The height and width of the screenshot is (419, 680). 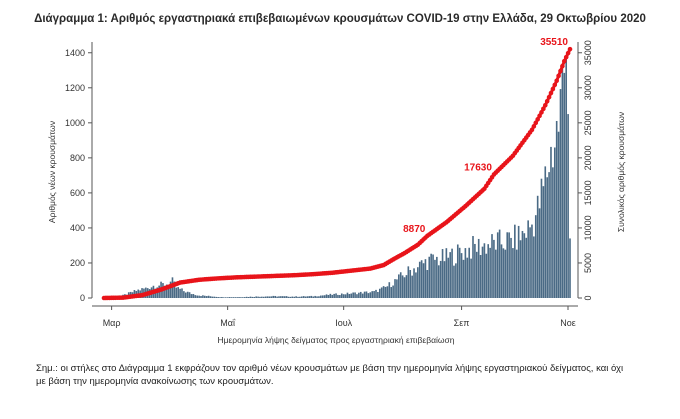 What do you see at coordinates (588, 122) in the screenshot?
I see `y2-tick-label: 25000` at bounding box center [588, 122].